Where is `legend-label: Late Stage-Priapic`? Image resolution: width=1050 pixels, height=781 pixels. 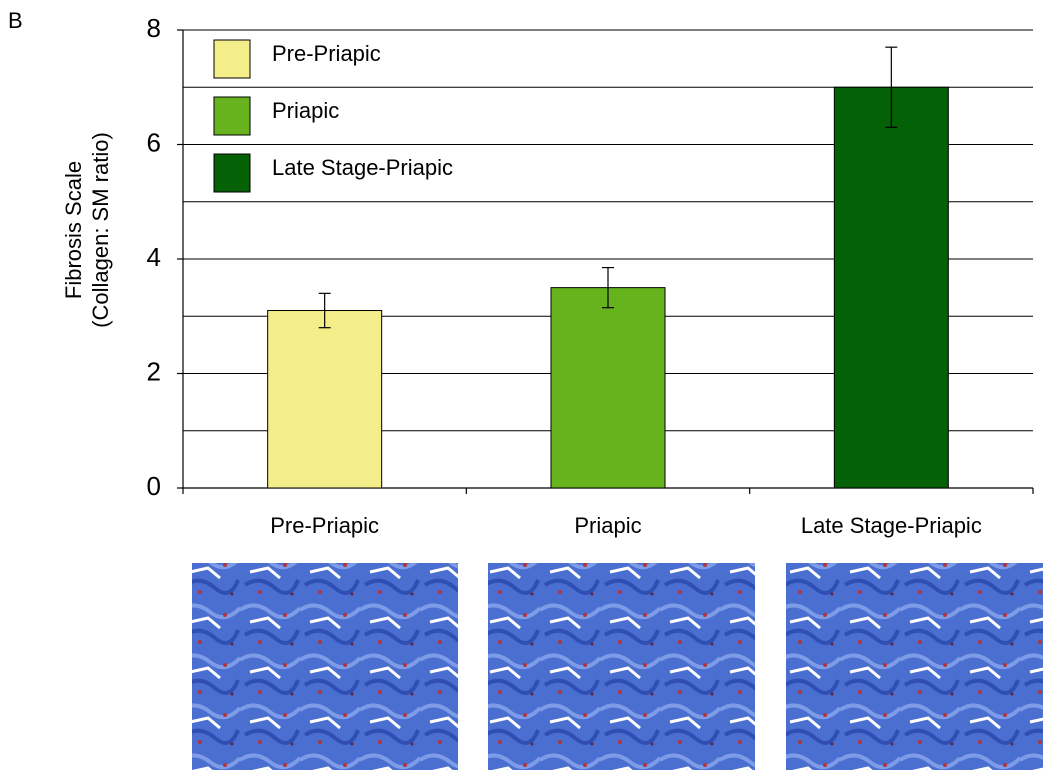 legend-label: Late Stage-Priapic is located at coordinates (362, 167).